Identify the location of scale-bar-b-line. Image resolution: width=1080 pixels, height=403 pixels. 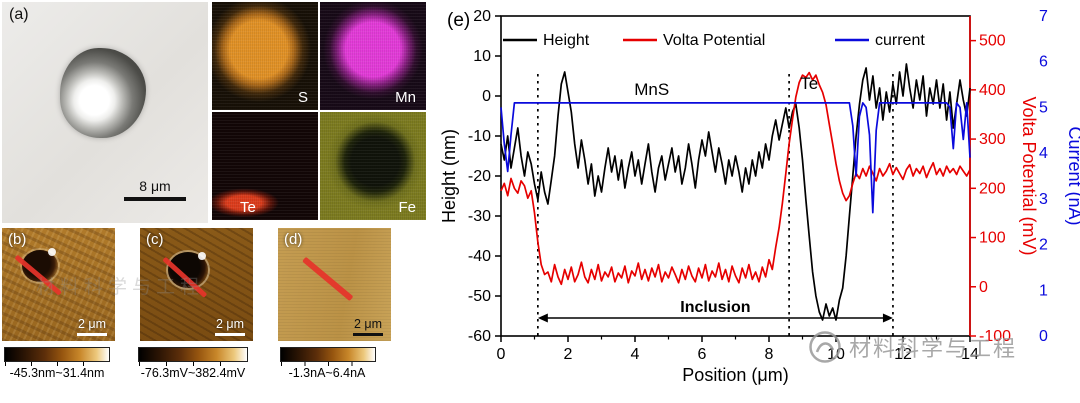
(92, 334).